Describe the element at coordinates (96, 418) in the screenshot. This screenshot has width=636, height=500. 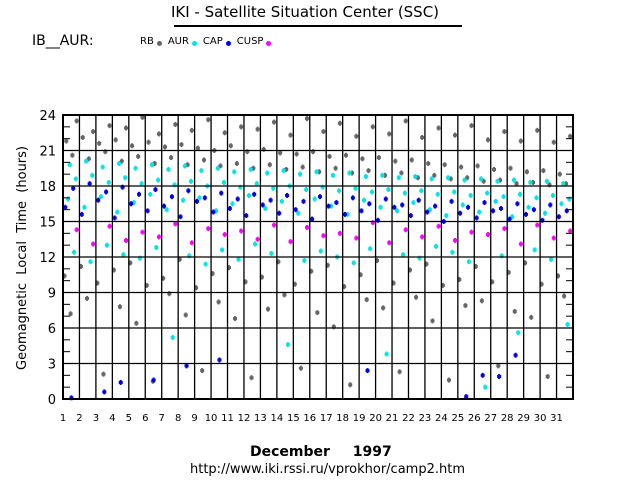
I see `x-tick-label: 3` at that location.